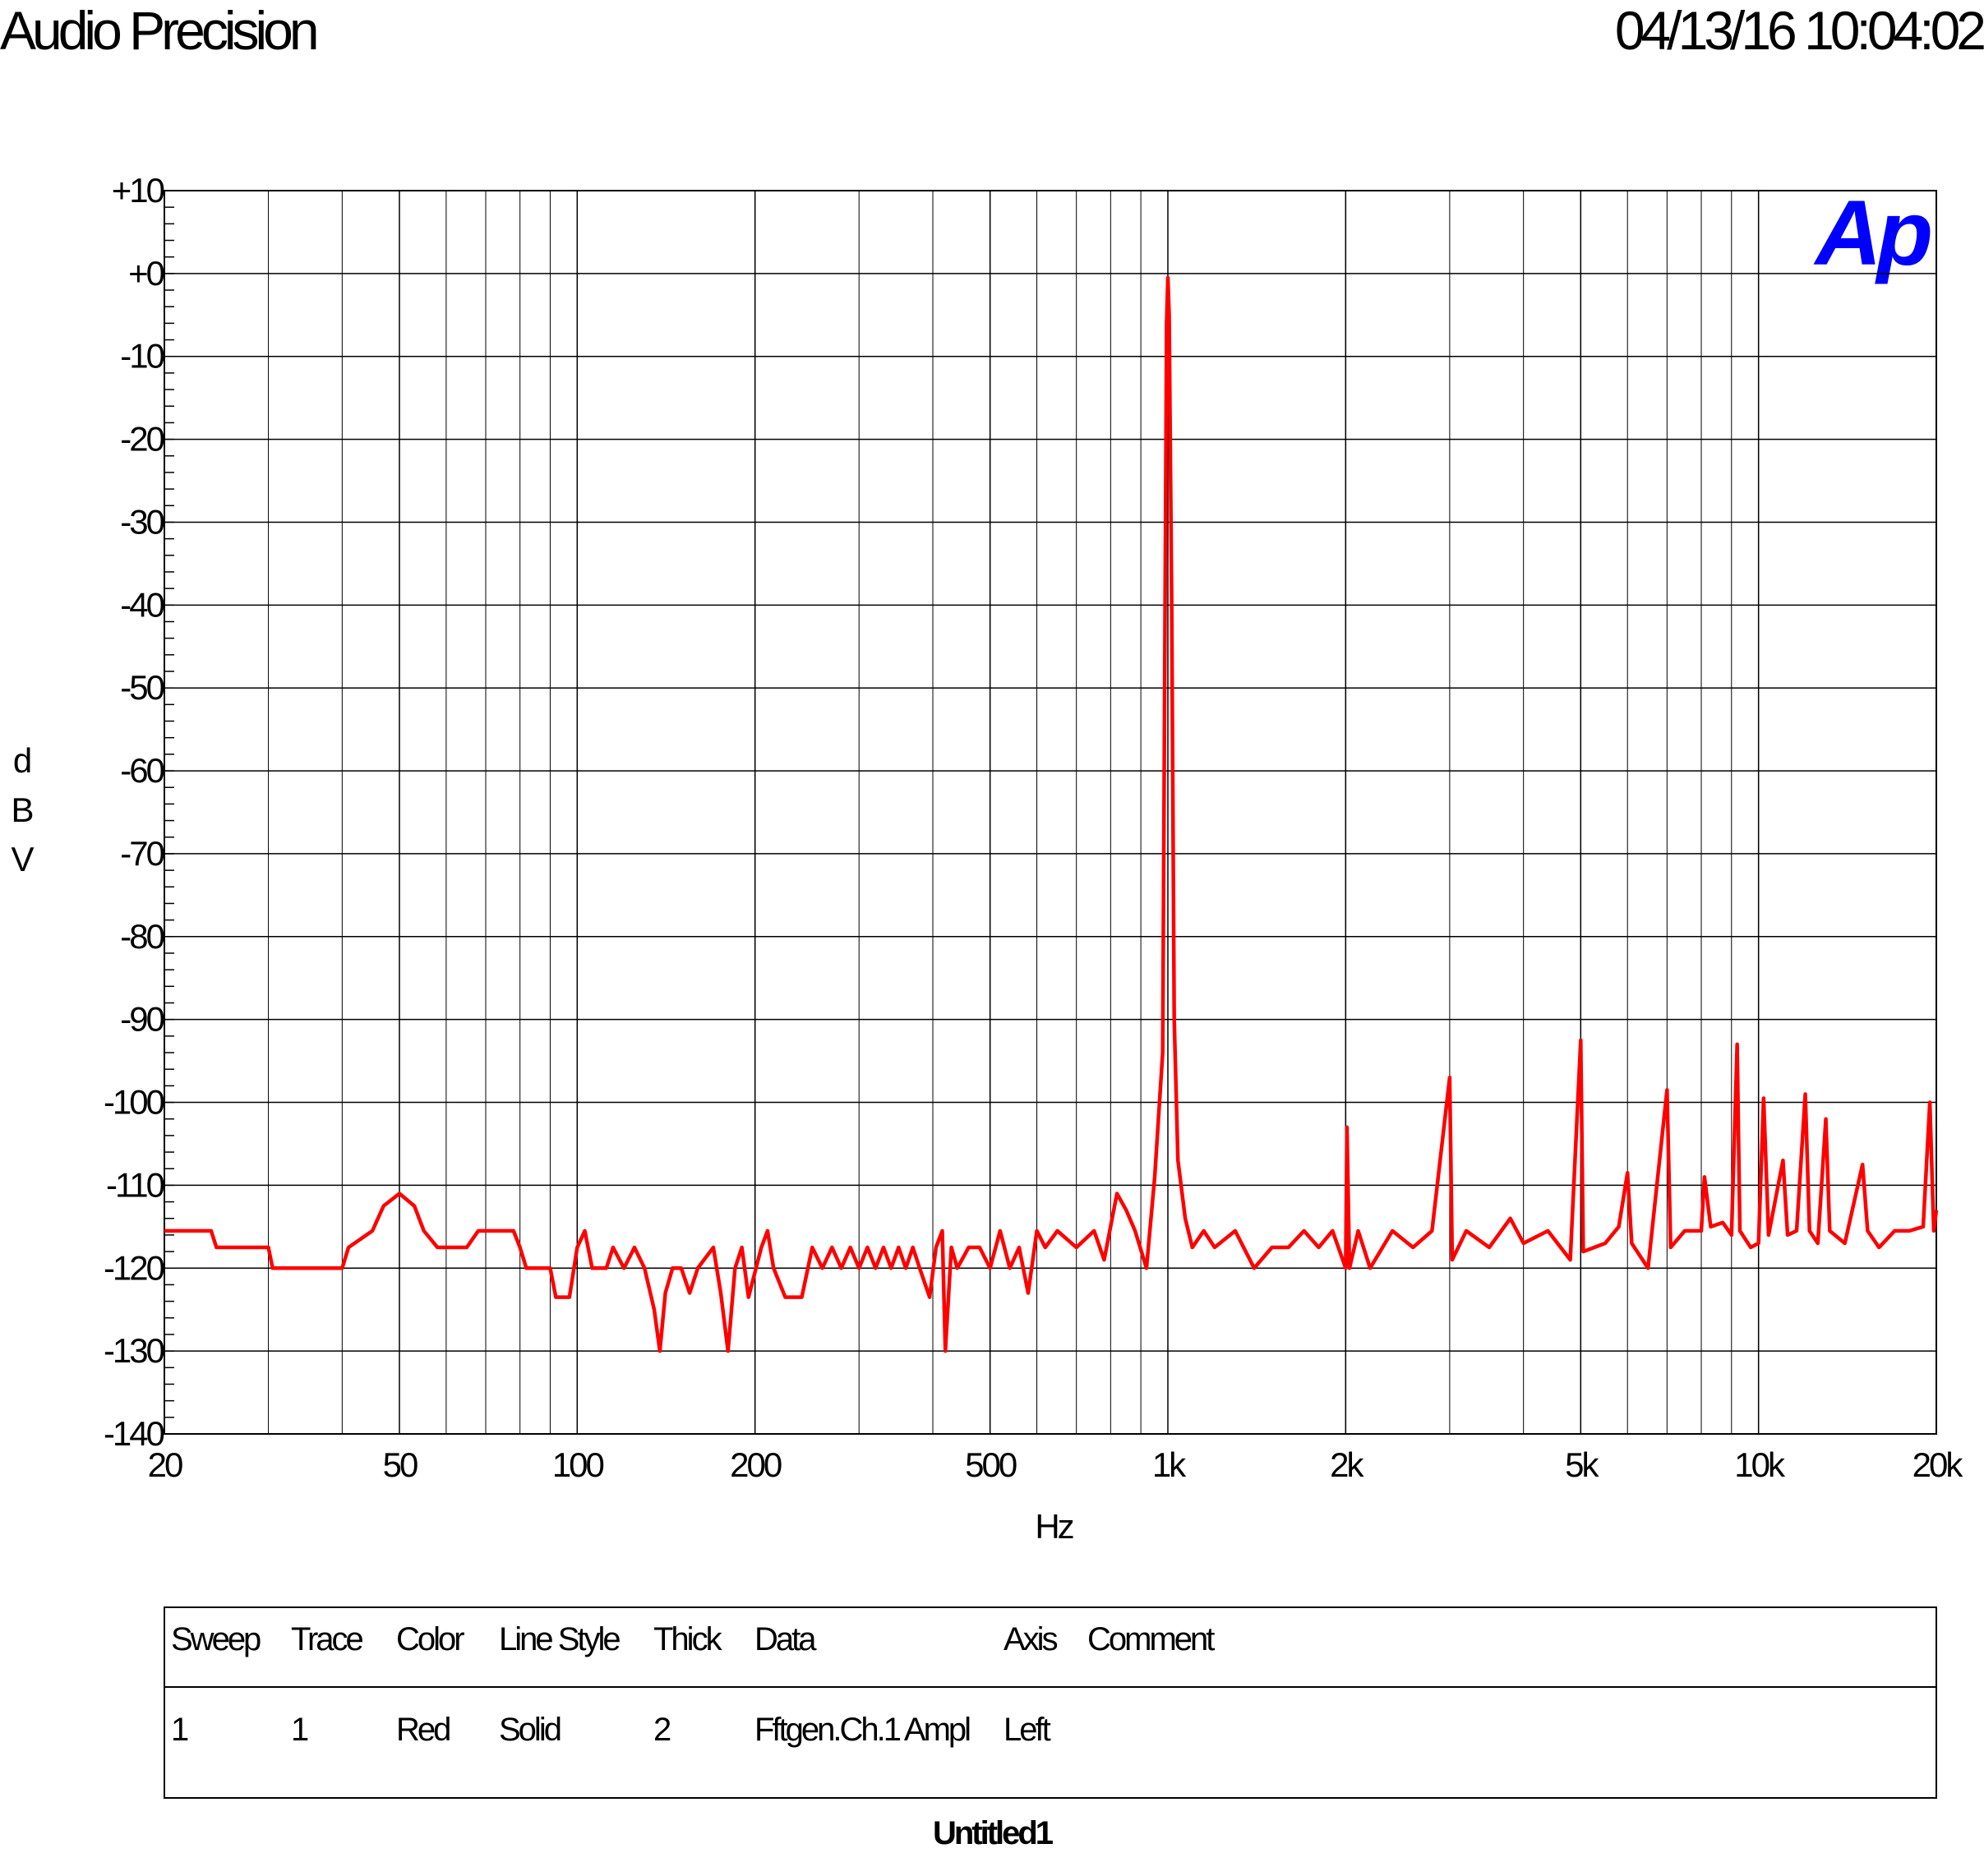 Image resolution: width=1984 pixels, height=1876 pixels. What do you see at coordinates (134, 1433) in the screenshot?
I see `y-tick-label: -140` at bounding box center [134, 1433].